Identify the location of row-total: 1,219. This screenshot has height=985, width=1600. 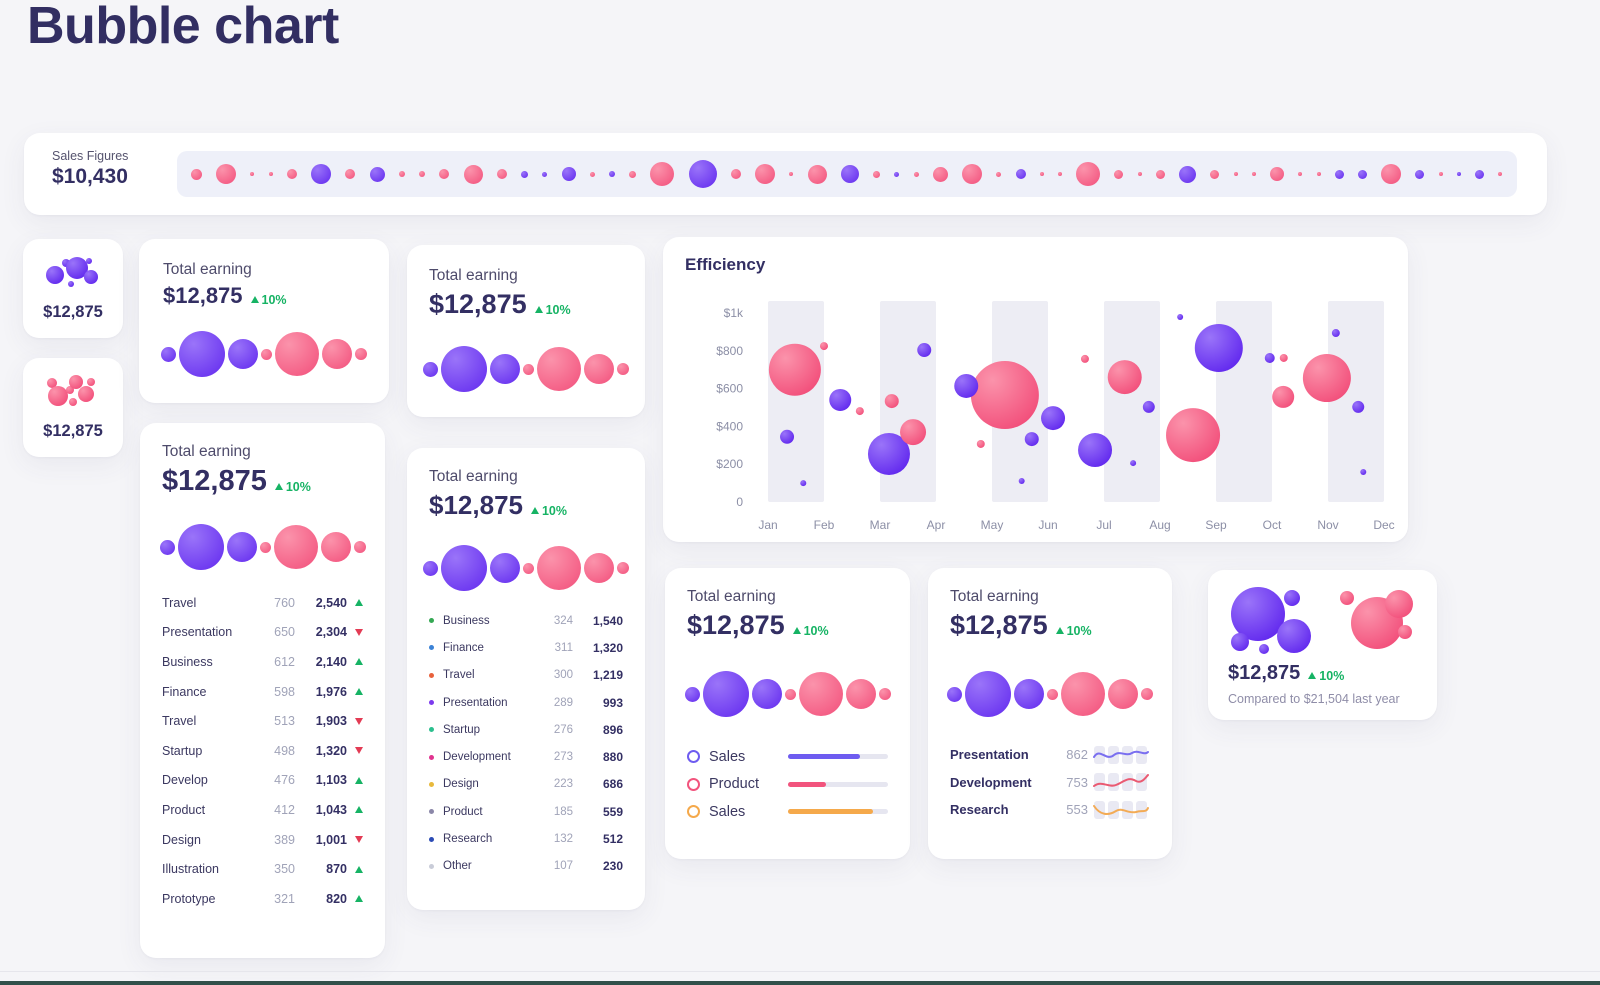
(607, 675).